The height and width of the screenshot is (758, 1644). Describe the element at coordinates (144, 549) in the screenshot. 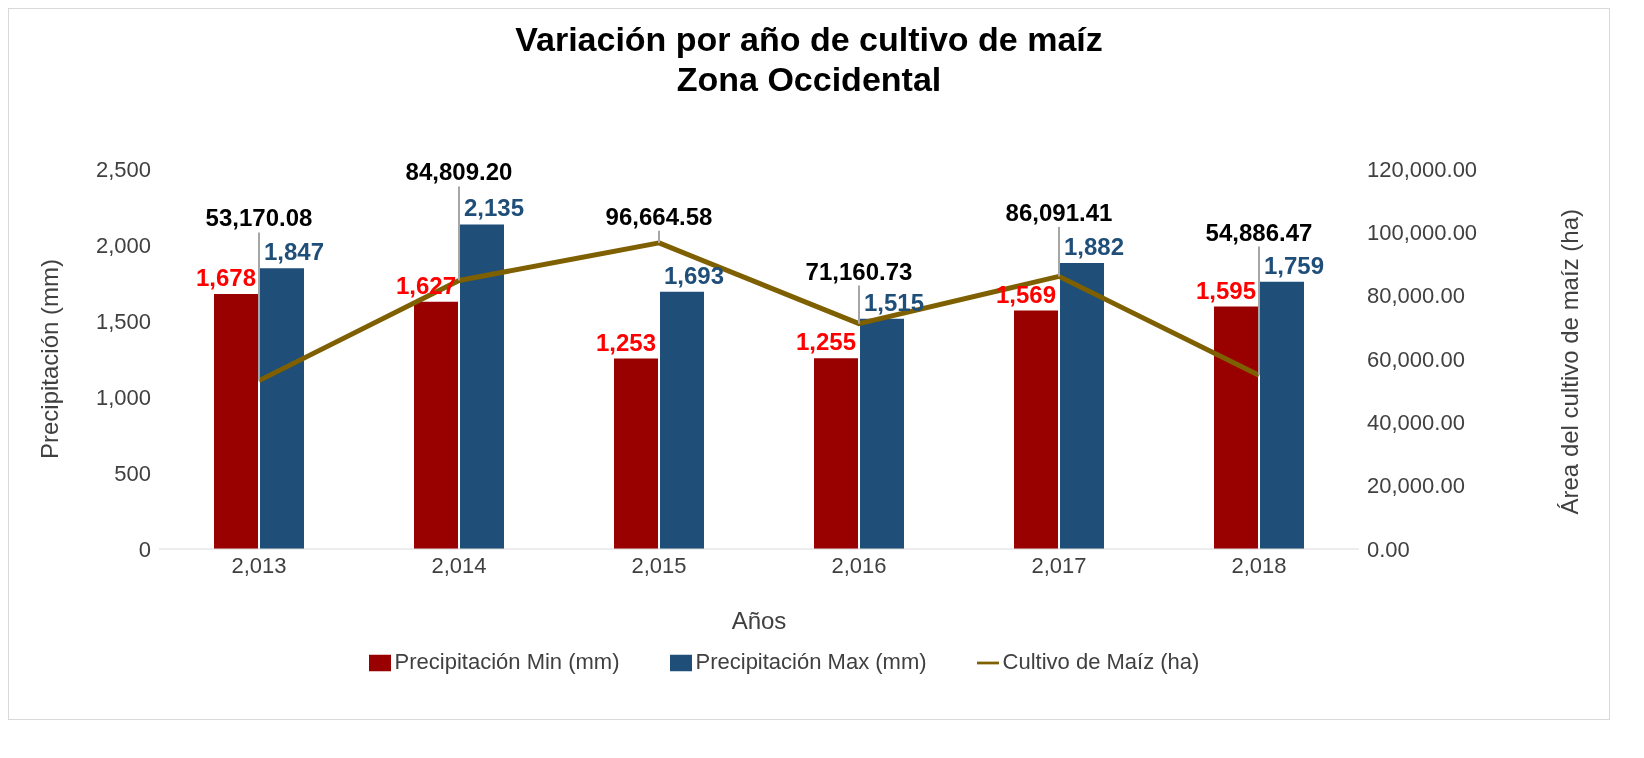

I see `y-tick-label: 0` at that location.